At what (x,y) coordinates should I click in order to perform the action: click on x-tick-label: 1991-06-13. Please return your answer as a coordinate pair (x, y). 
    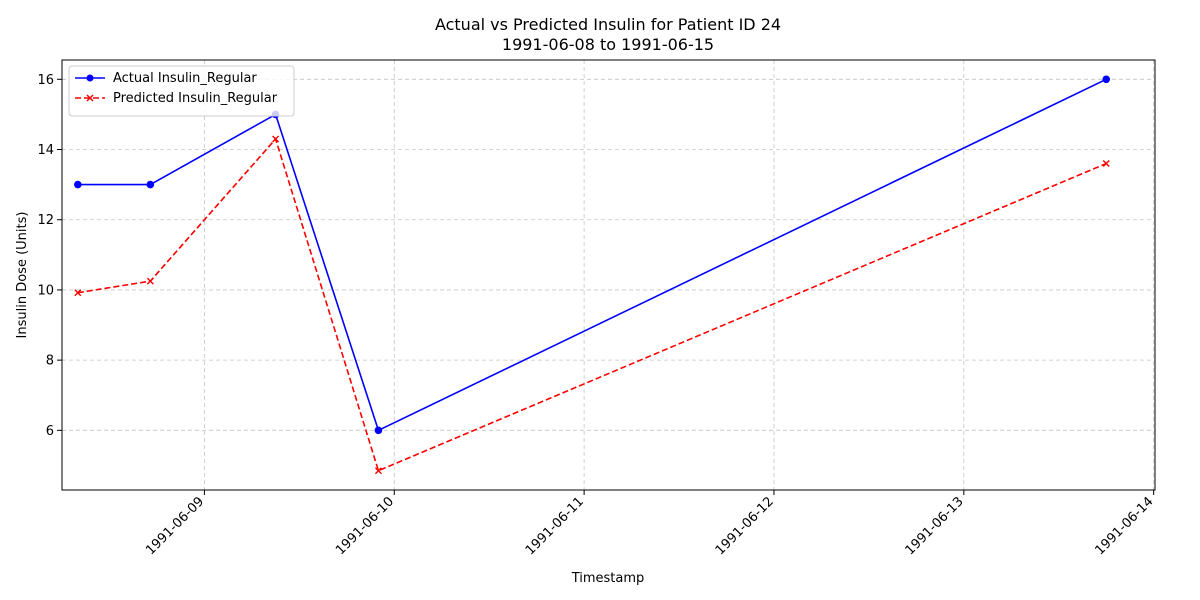
    Looking at the image, I should click on (935, 526).